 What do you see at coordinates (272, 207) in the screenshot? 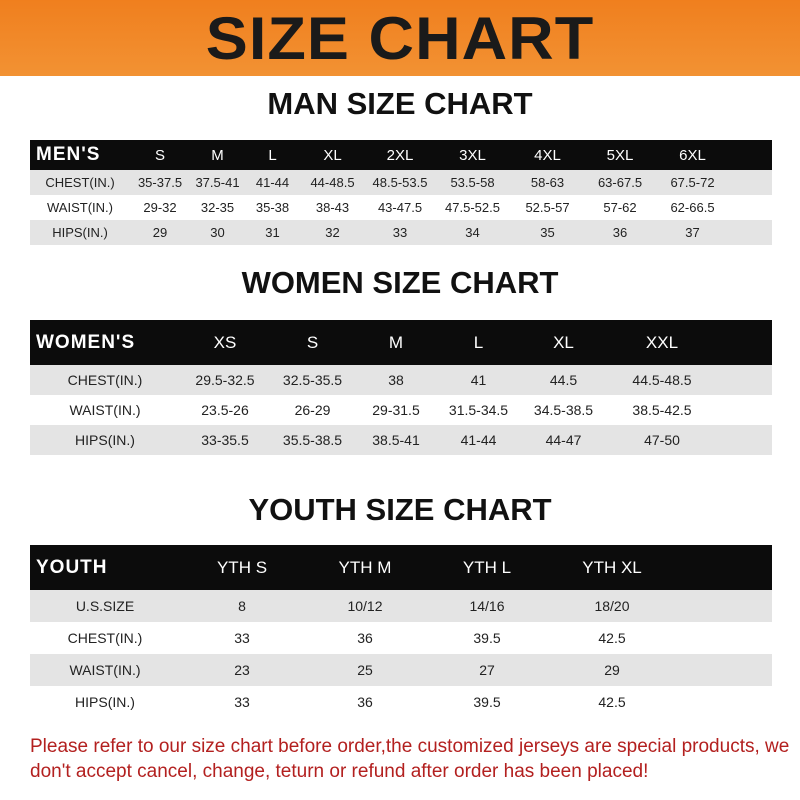
I see `table-cell: 35-38` at bounding box center [272, 207].